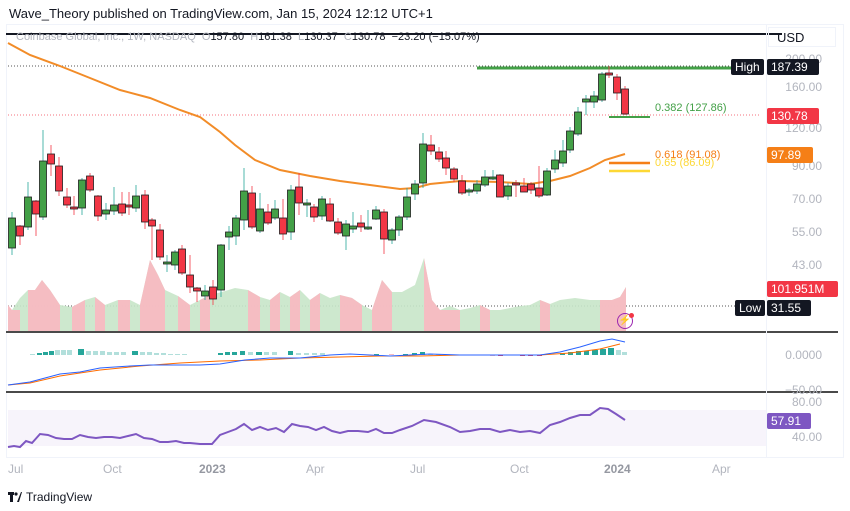  What do you see at coordinates (321, 37) in the screenshot?
I see `low-value: 130.37` at bounding box center [321, 37].